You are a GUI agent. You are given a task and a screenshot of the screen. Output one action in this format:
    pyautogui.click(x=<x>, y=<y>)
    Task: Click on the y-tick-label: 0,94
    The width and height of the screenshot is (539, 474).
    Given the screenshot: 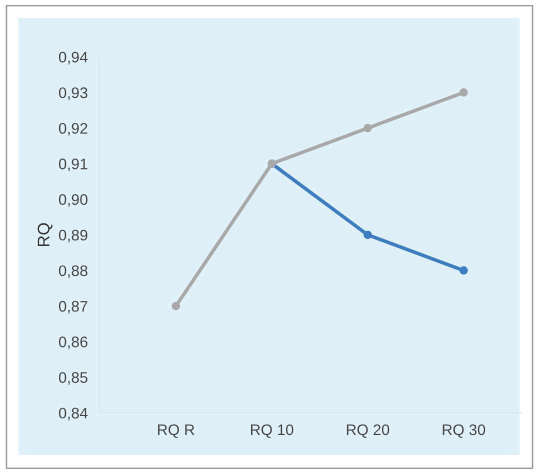 What is the action you would take?
    pyautogui.click(x=73, y=58)
    